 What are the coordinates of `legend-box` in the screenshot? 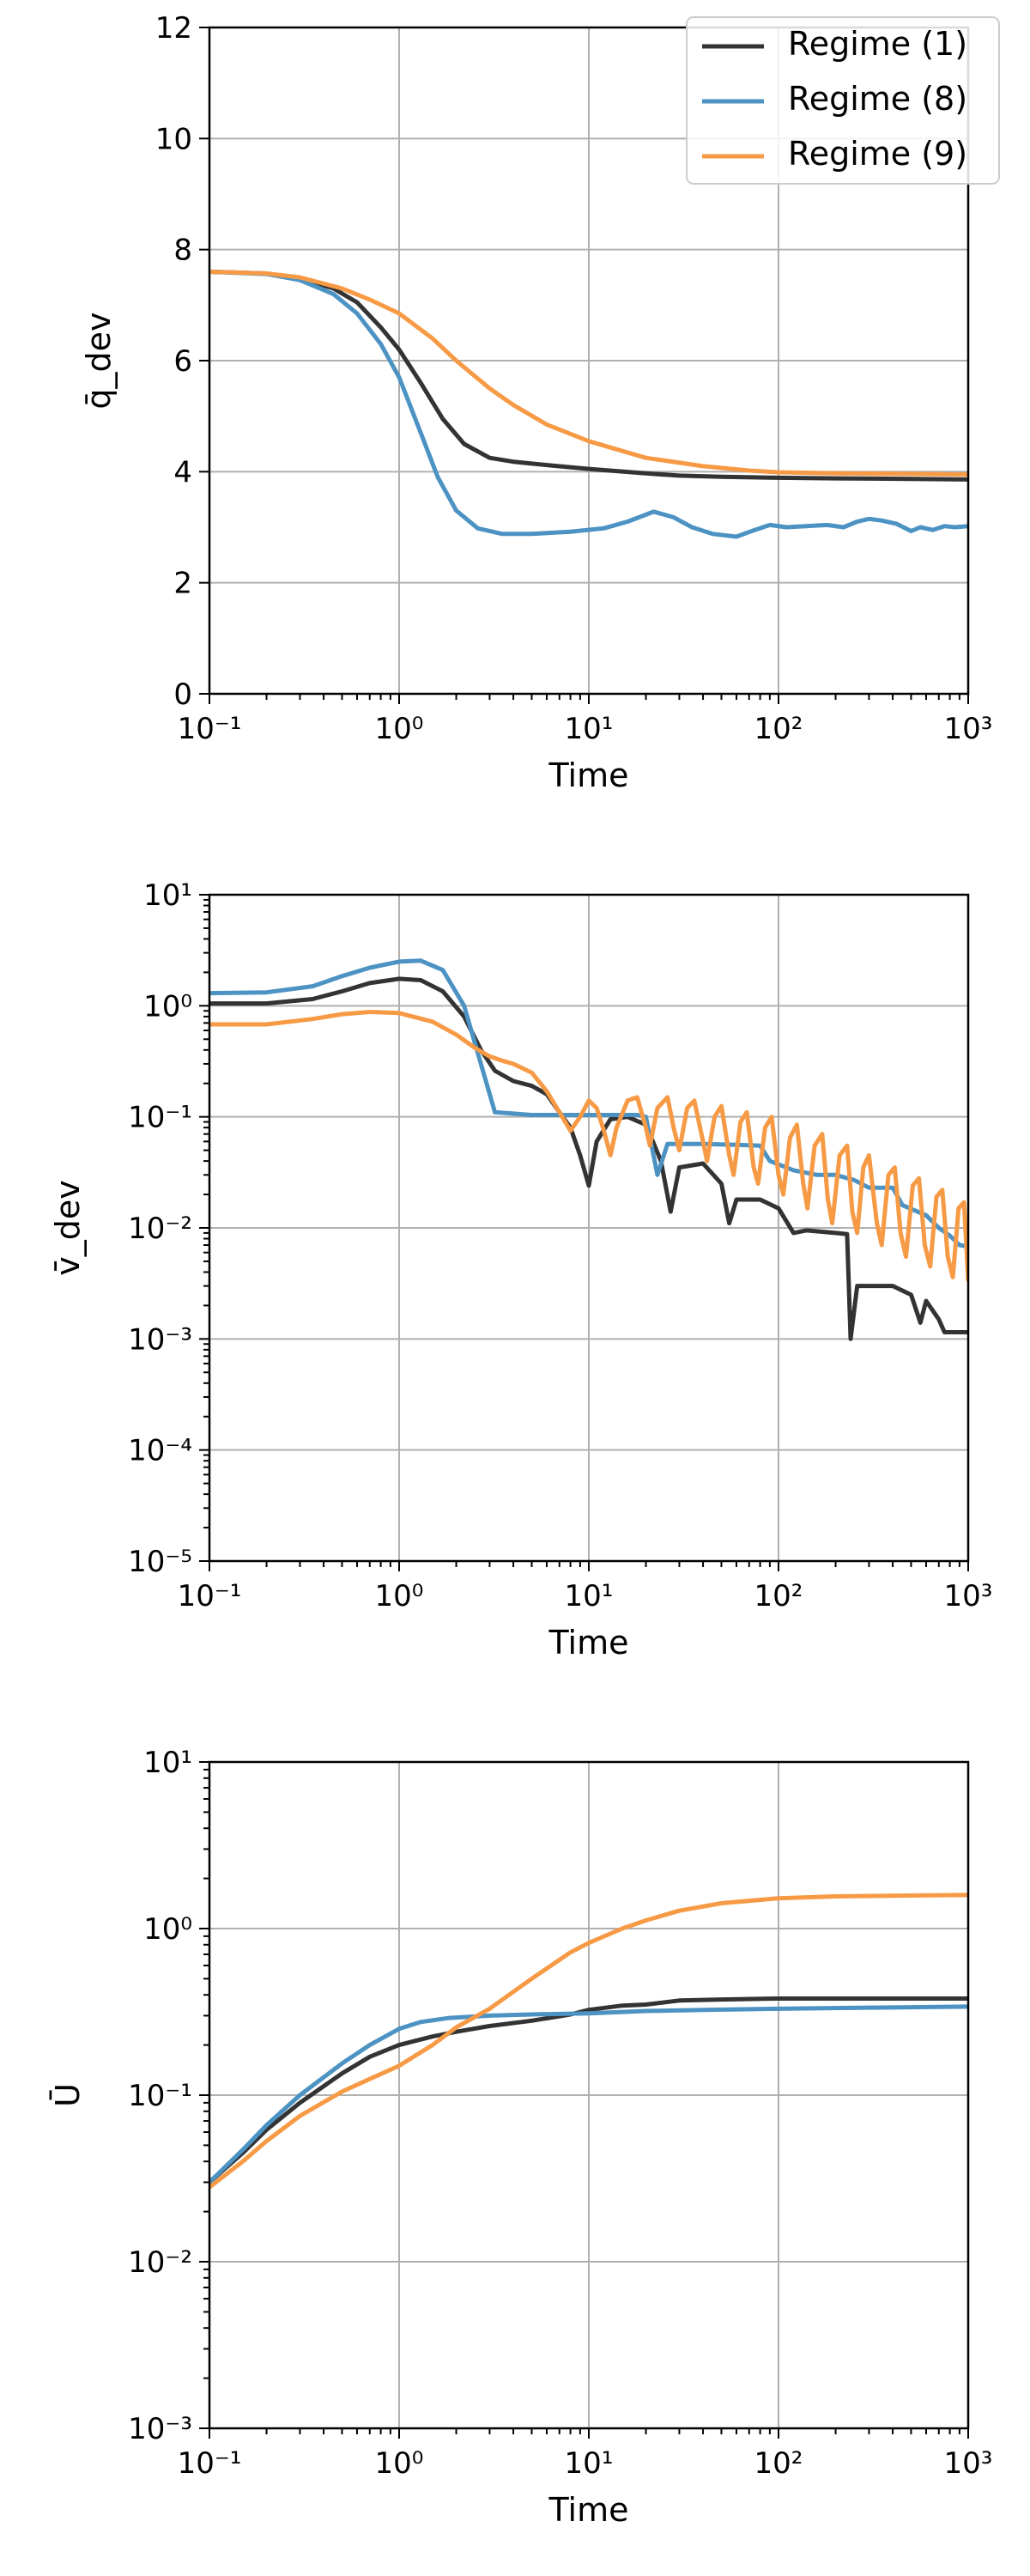 It's located at (843, 101).